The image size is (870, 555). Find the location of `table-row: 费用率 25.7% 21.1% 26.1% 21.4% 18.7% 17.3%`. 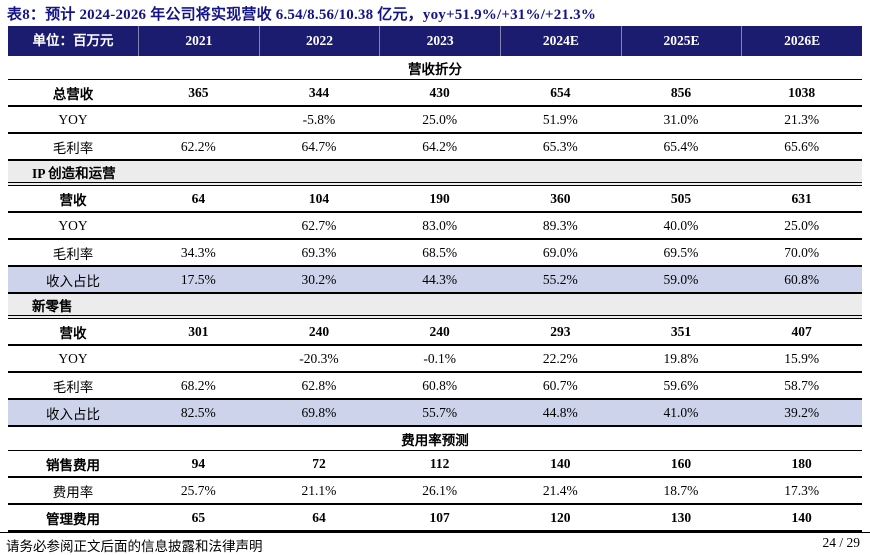

table-row: 费用率 25.7% 21.1% 26.1% 21.4% 18.7% 17.3% is located at coordinates (435, 491).